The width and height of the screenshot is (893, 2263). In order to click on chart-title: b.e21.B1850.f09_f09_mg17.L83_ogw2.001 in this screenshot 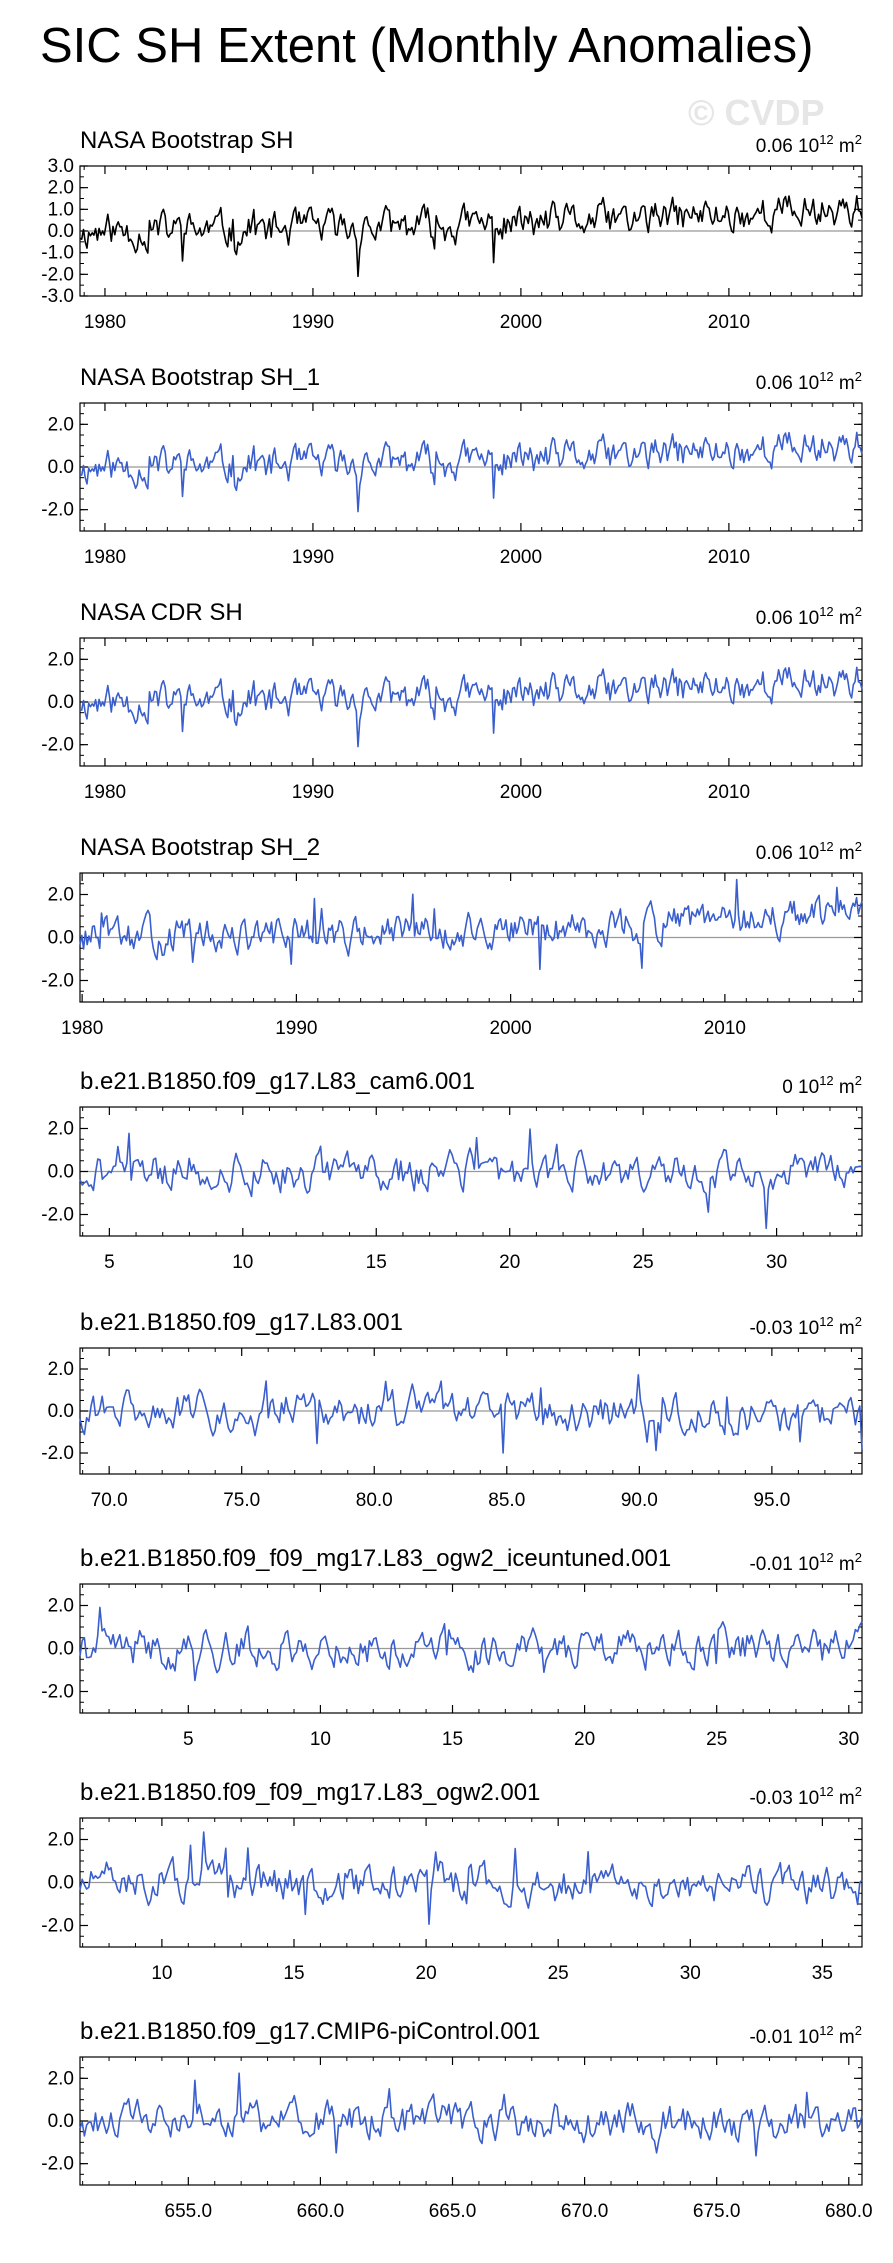, I will do `click(310, 1792)`.